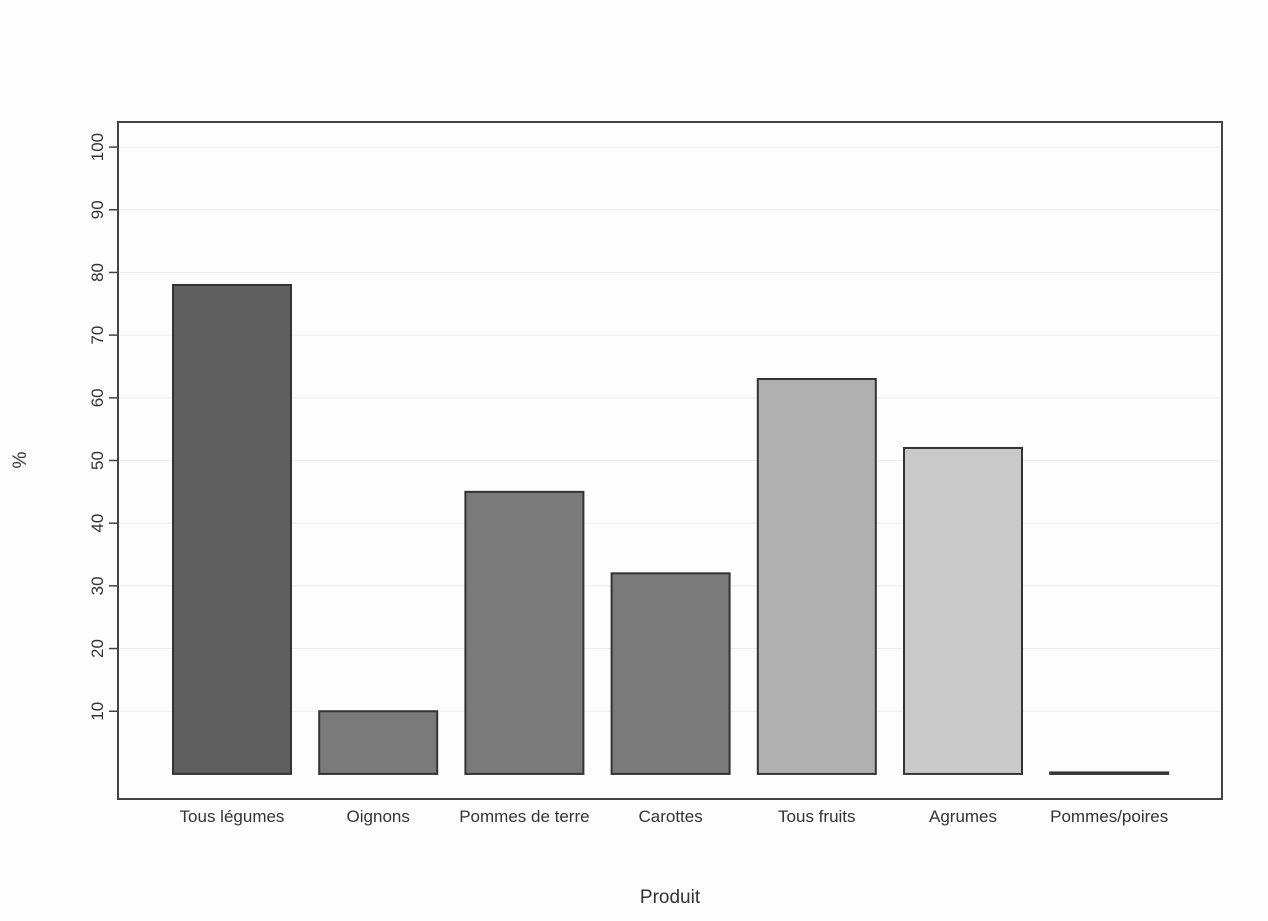 The image size is (1268, 921). What do you see at coordinates (97, 147) in the screenshot?
I see `y-tick-label: 100` at bounding box center [97, 147].